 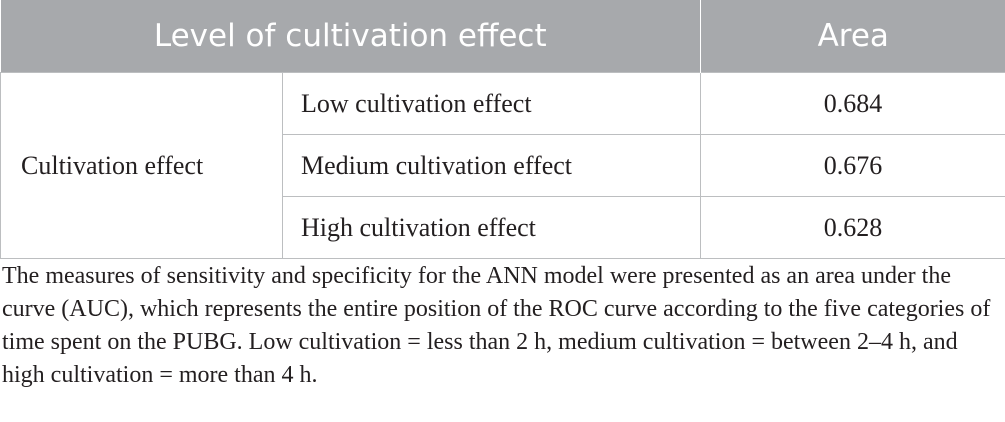 What do you see at coordinates (852, 165) in the screenshot?
I see `row-value: 0.676` at bounding box center [852, 165].